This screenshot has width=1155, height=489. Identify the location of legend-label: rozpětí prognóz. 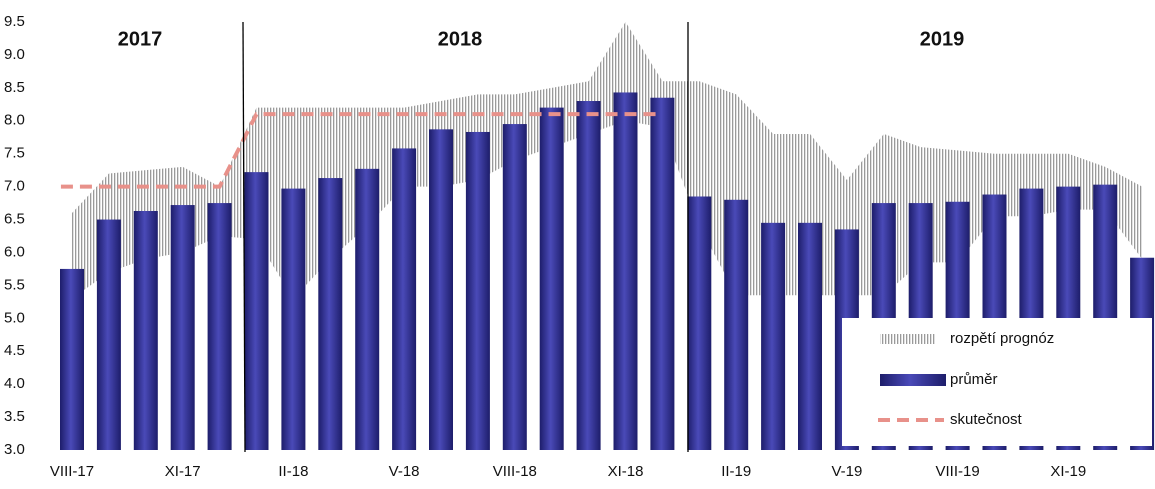
(1002, 338).